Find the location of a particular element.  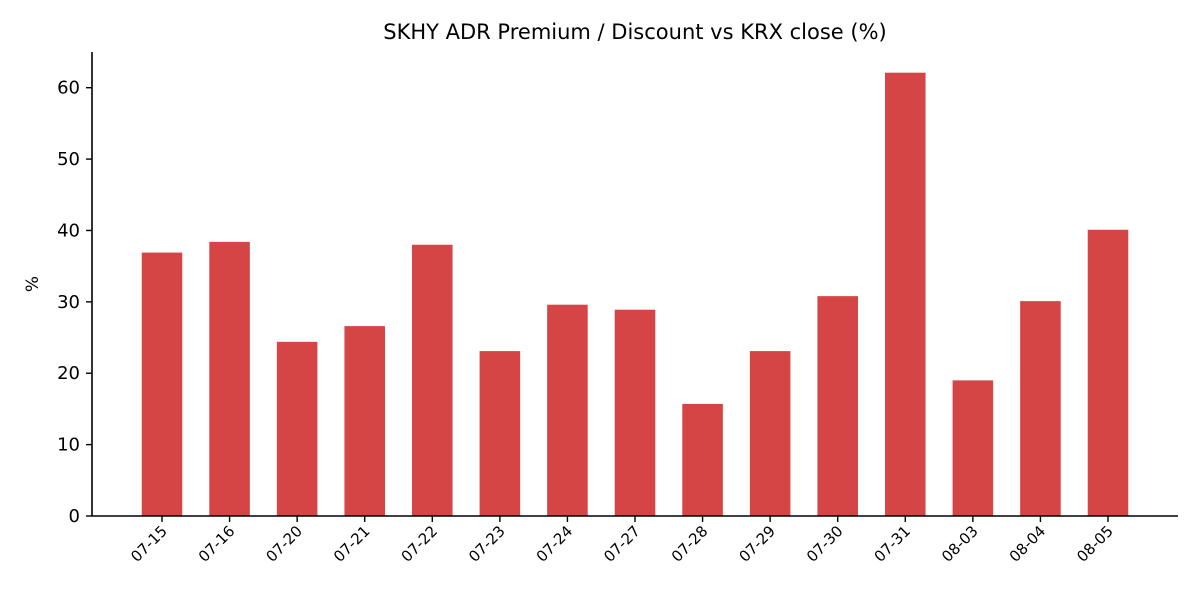

x-tick-label: 08-04 is located at coordinates (1028, 544).